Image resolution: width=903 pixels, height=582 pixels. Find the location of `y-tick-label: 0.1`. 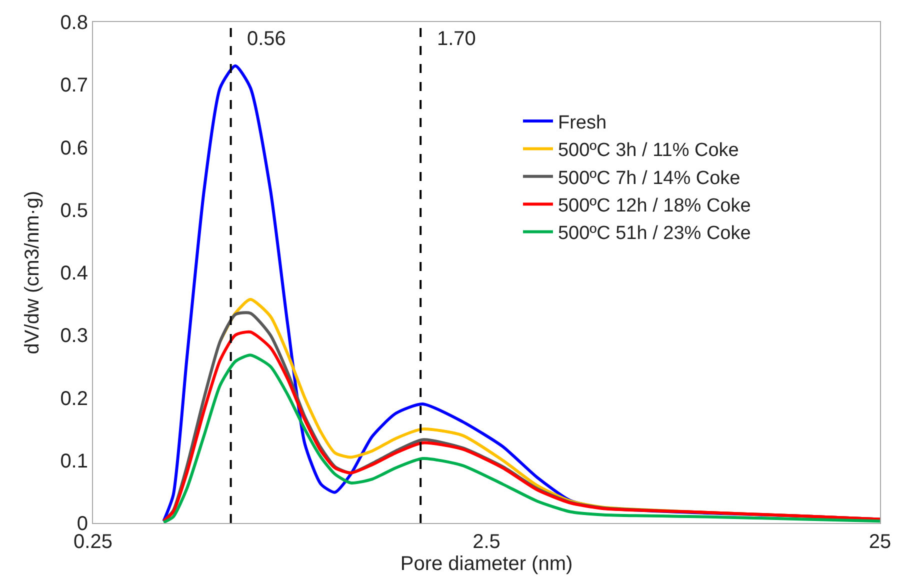

y-tick-label: 0.1 is located at coordinates (74, 461).